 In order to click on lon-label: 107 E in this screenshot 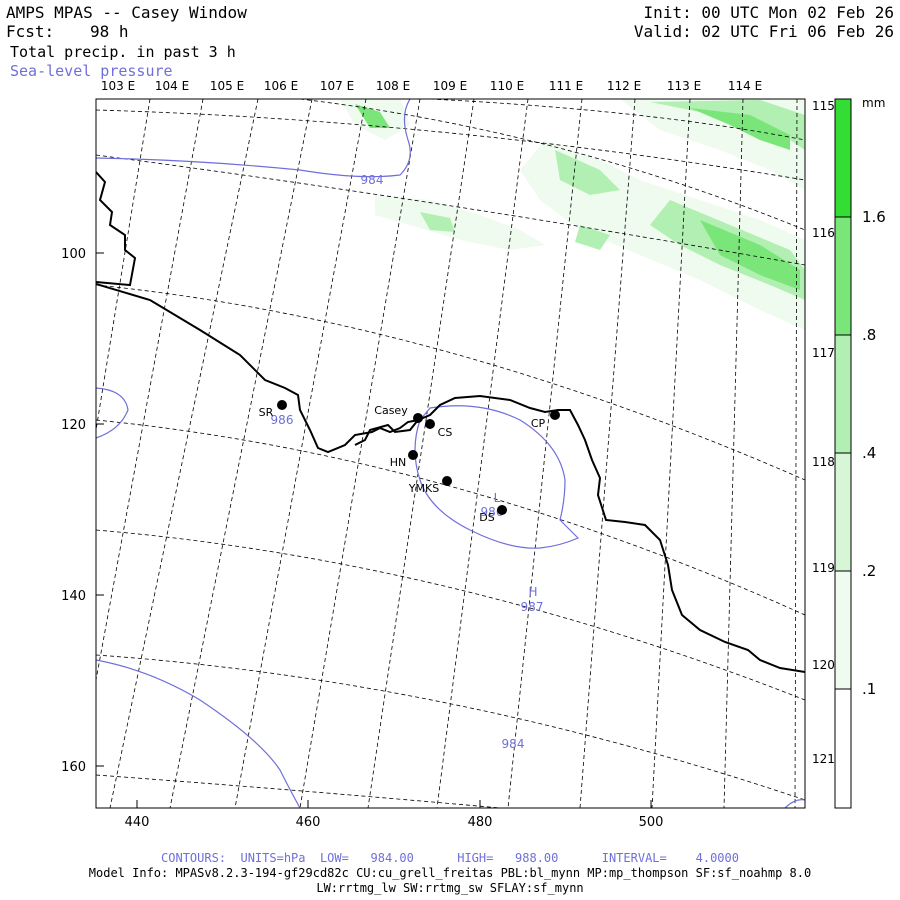, I will do `click(337, 86)`.